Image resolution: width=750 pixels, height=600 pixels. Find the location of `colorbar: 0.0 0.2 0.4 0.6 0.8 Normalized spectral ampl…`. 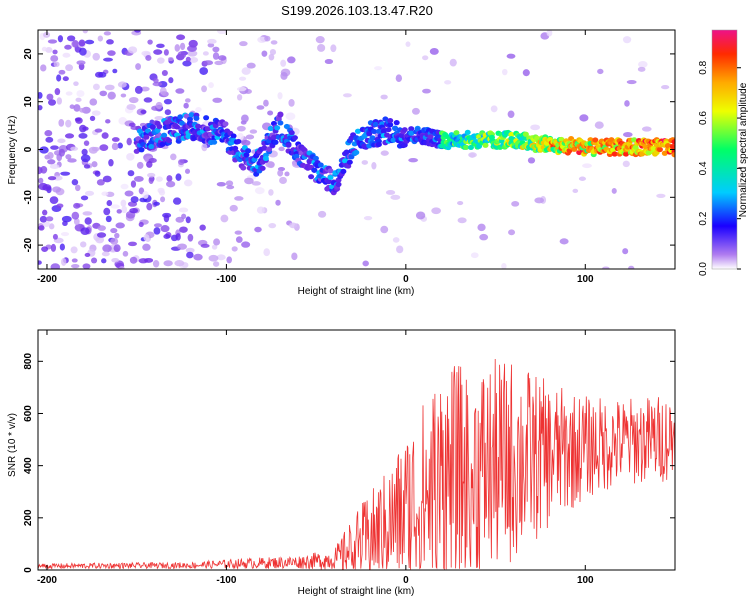

colorbar: 0.0 0.2 0.4 0.6 0.8 Normalized spectral ampl… is located at coordinates (723, 152).